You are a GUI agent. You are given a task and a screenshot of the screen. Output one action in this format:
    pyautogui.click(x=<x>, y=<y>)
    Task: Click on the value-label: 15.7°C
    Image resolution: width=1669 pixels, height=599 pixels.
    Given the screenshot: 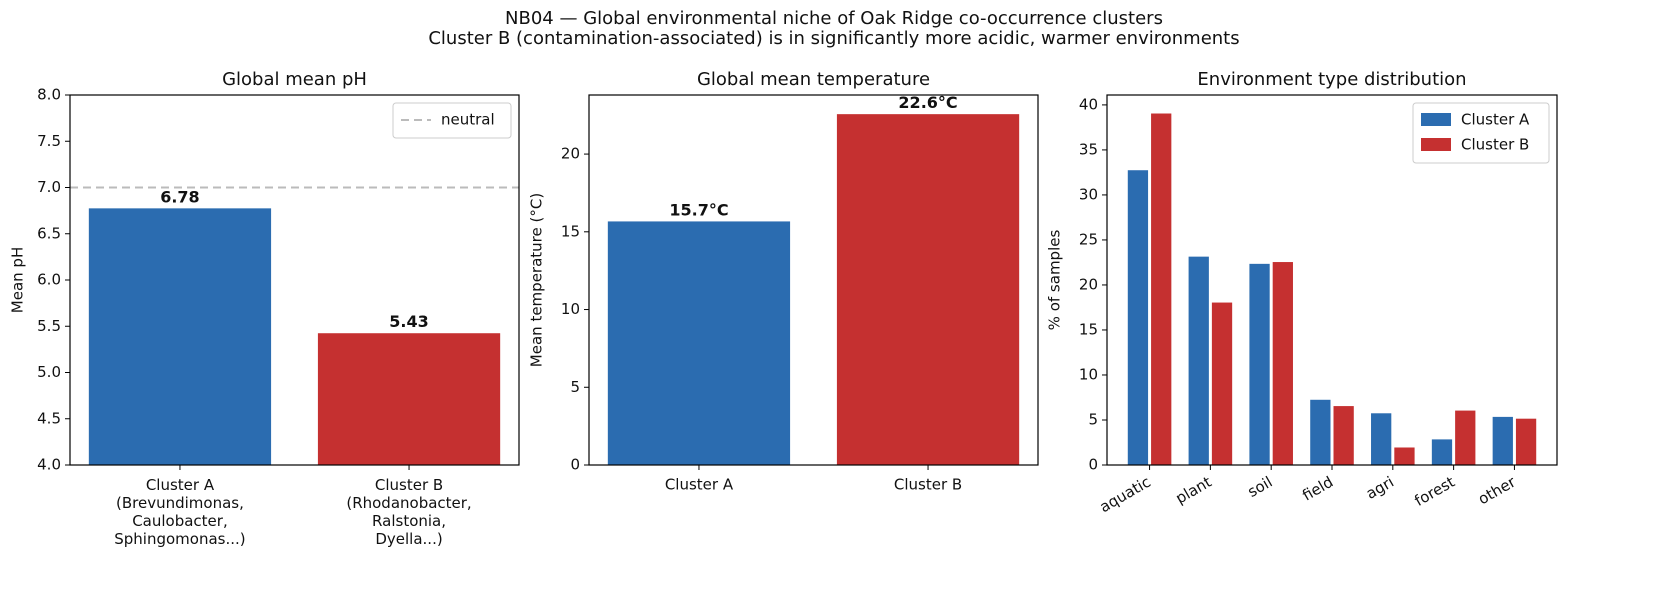 What is the action you would take?
    pyautogui.click(x=698, y=209)
    